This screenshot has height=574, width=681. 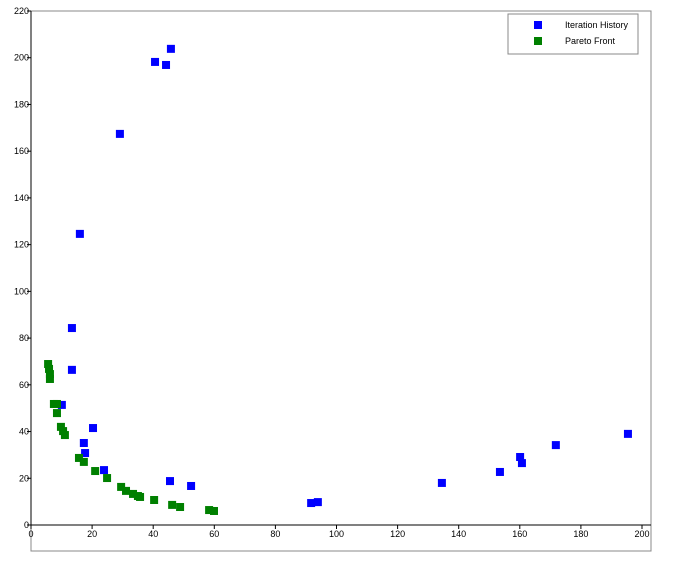 What do you see at coordinates (641, 534) in the screenshot?
I see `x-tick-label: 200` at bounding box center [641, 534].